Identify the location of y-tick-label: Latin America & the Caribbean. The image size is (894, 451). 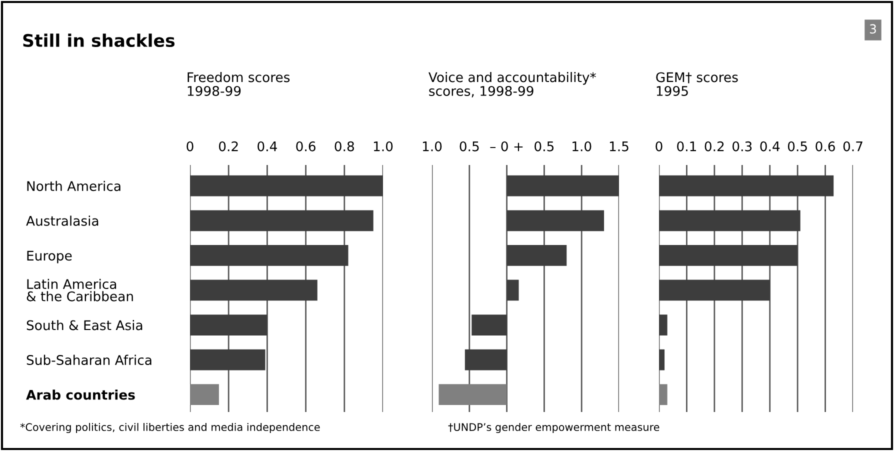
(79, 290).